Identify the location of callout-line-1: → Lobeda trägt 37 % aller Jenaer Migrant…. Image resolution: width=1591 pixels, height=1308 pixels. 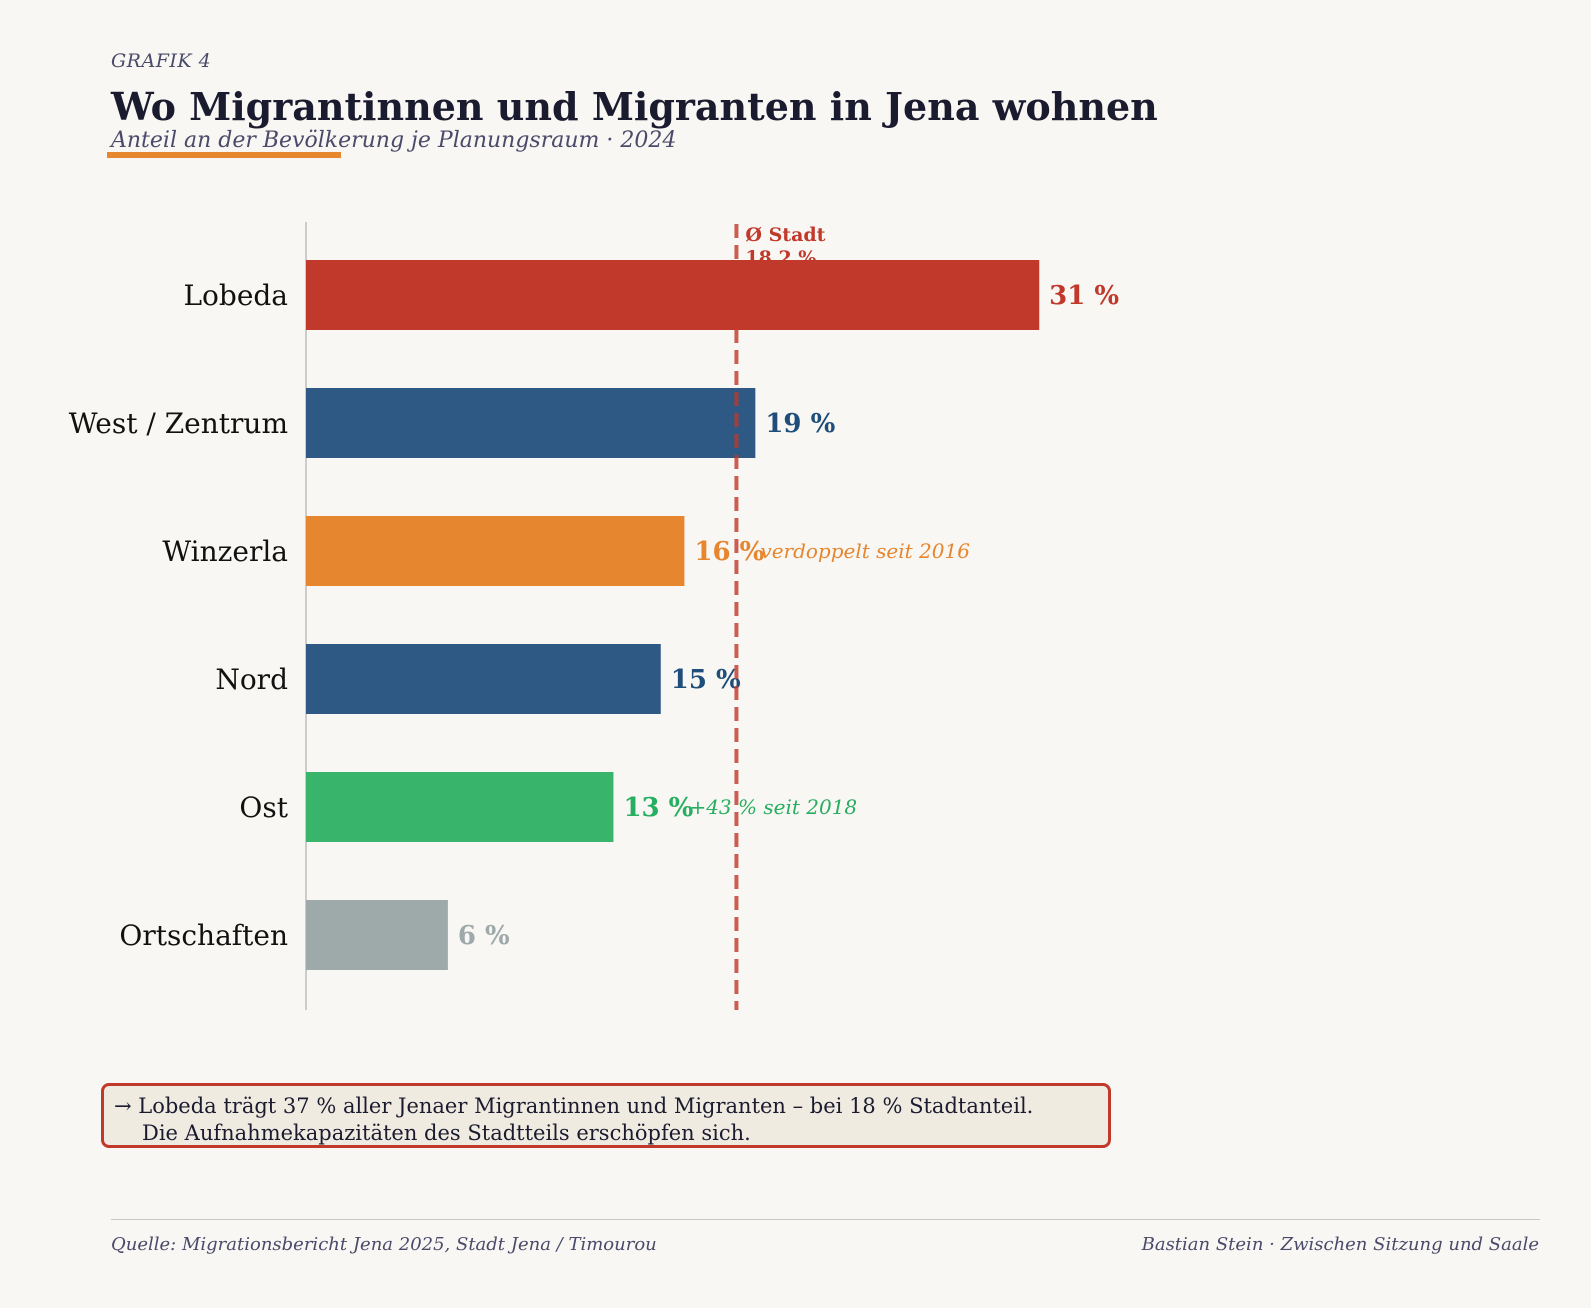
(574, 1106).